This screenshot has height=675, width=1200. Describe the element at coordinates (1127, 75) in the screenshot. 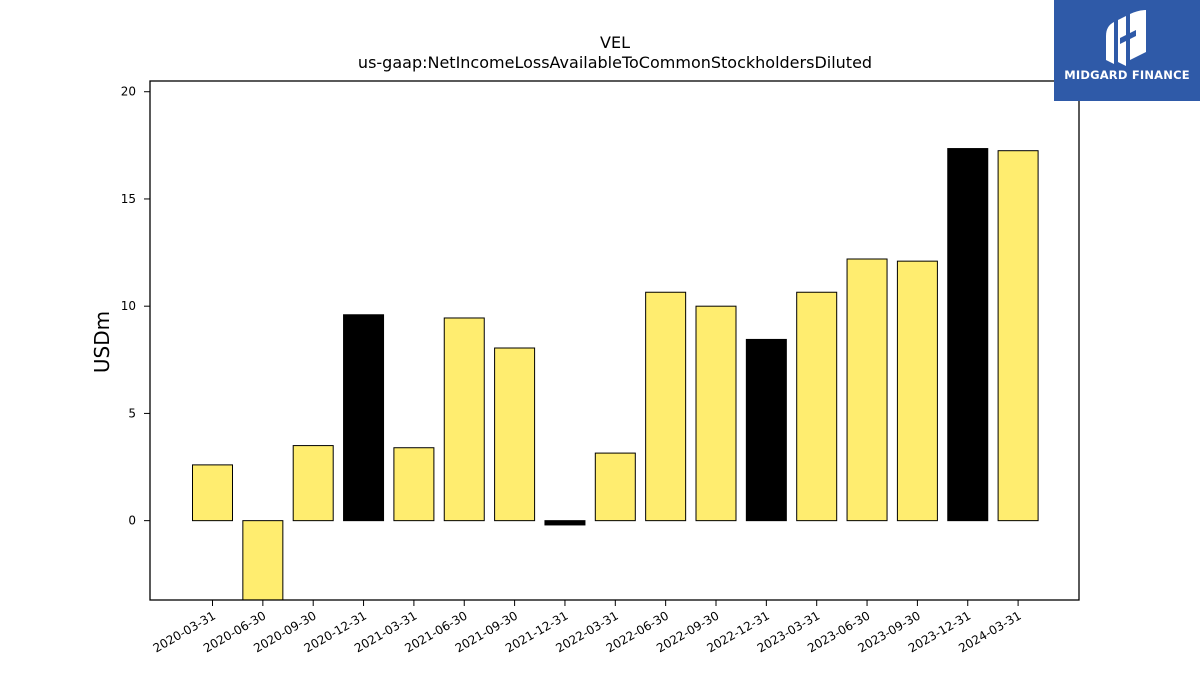

I see `logo-text: MIDGARD FINANCE` at that location.